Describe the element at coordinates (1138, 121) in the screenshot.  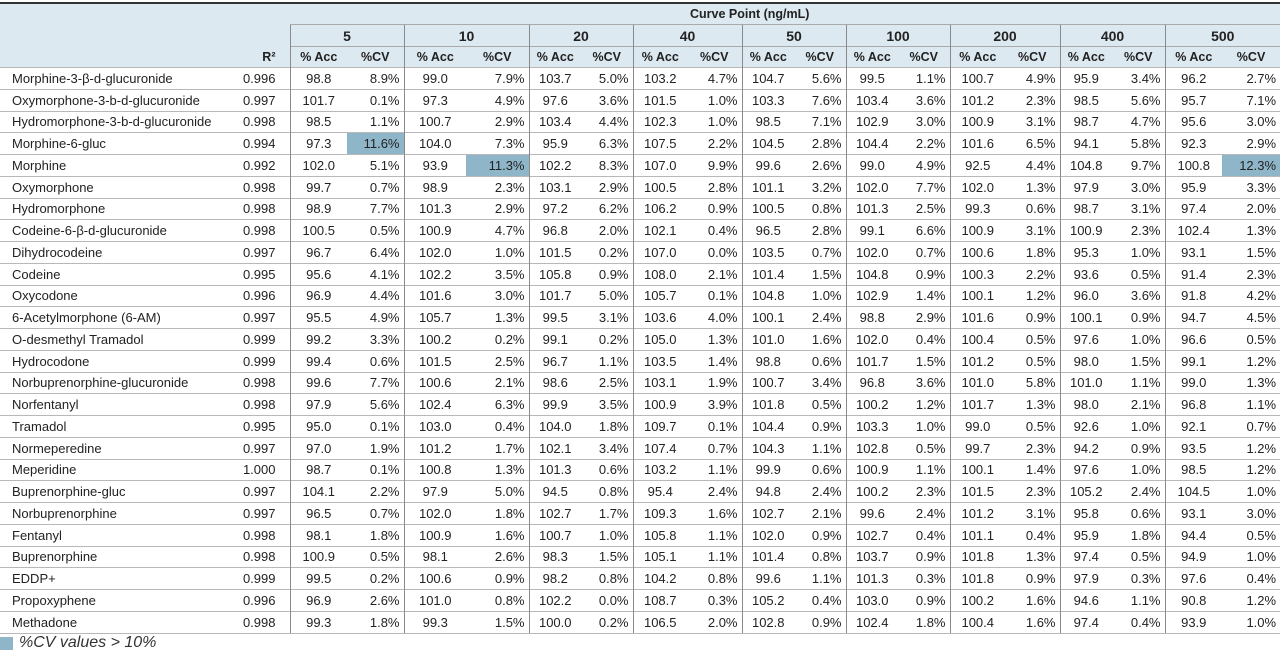
I see `cv-value: 4.7%` at that location.